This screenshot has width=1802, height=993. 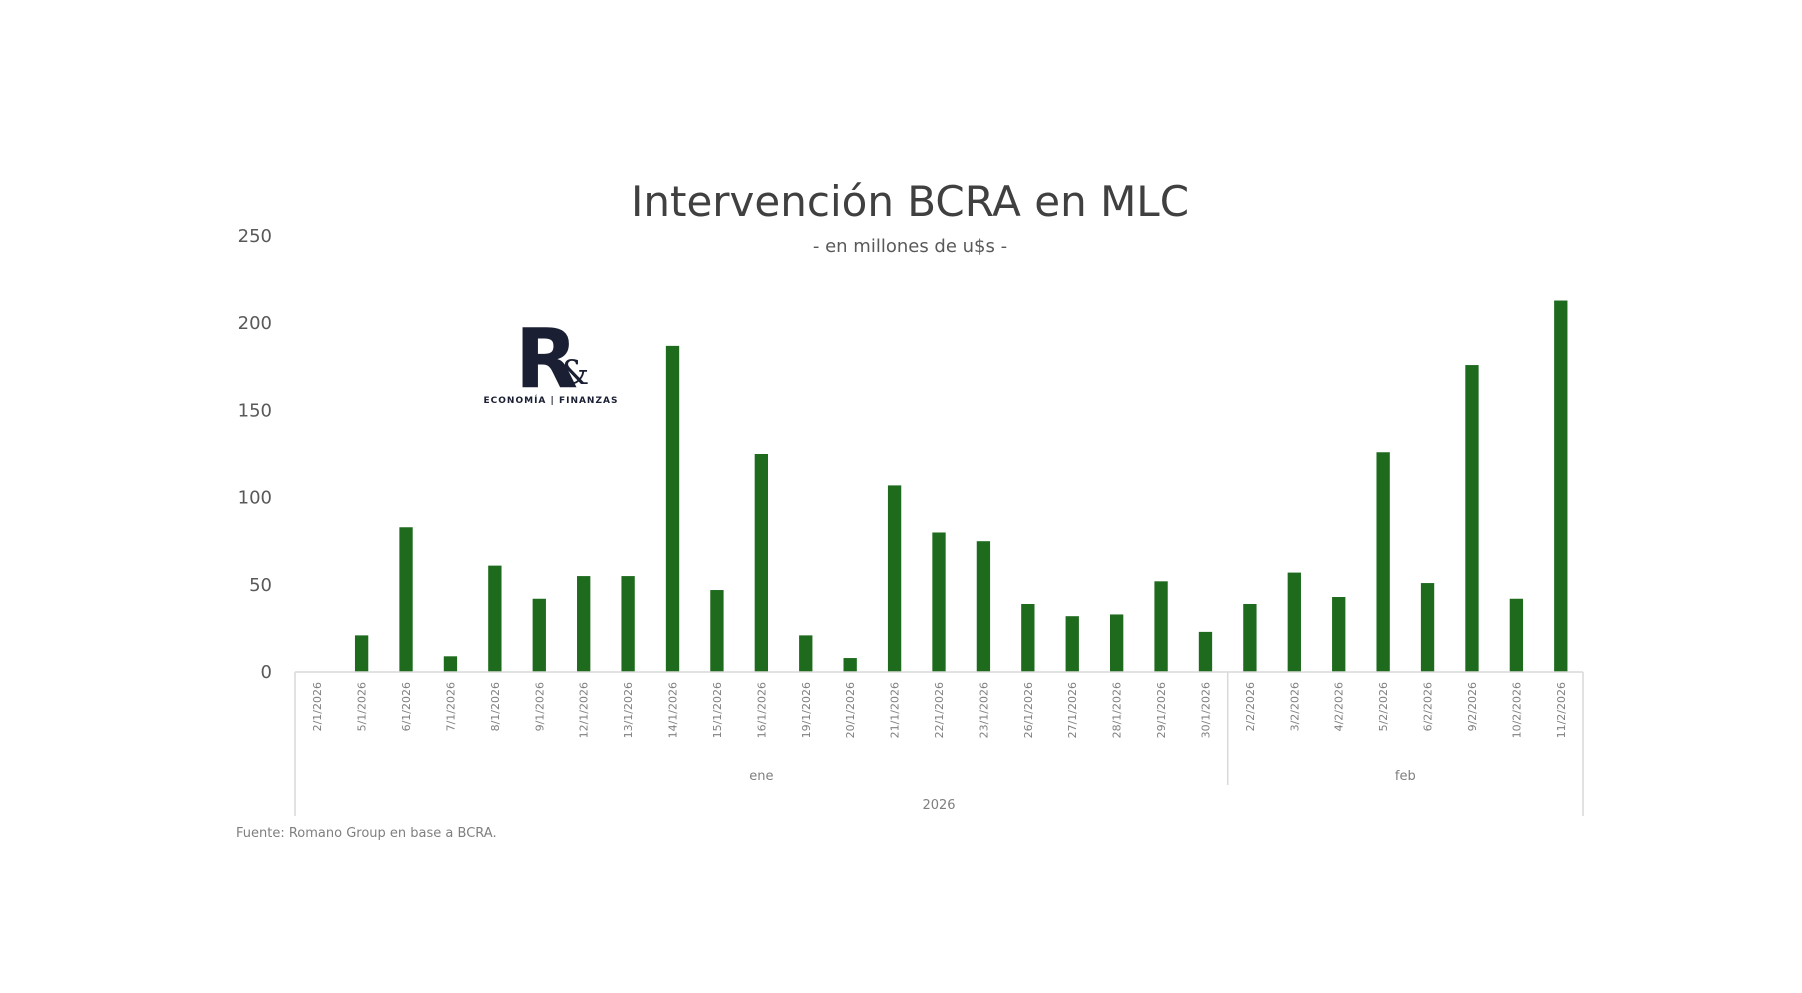 I want to click on x-tick-label: 2/2/2026, so click(x=1250, y=706).